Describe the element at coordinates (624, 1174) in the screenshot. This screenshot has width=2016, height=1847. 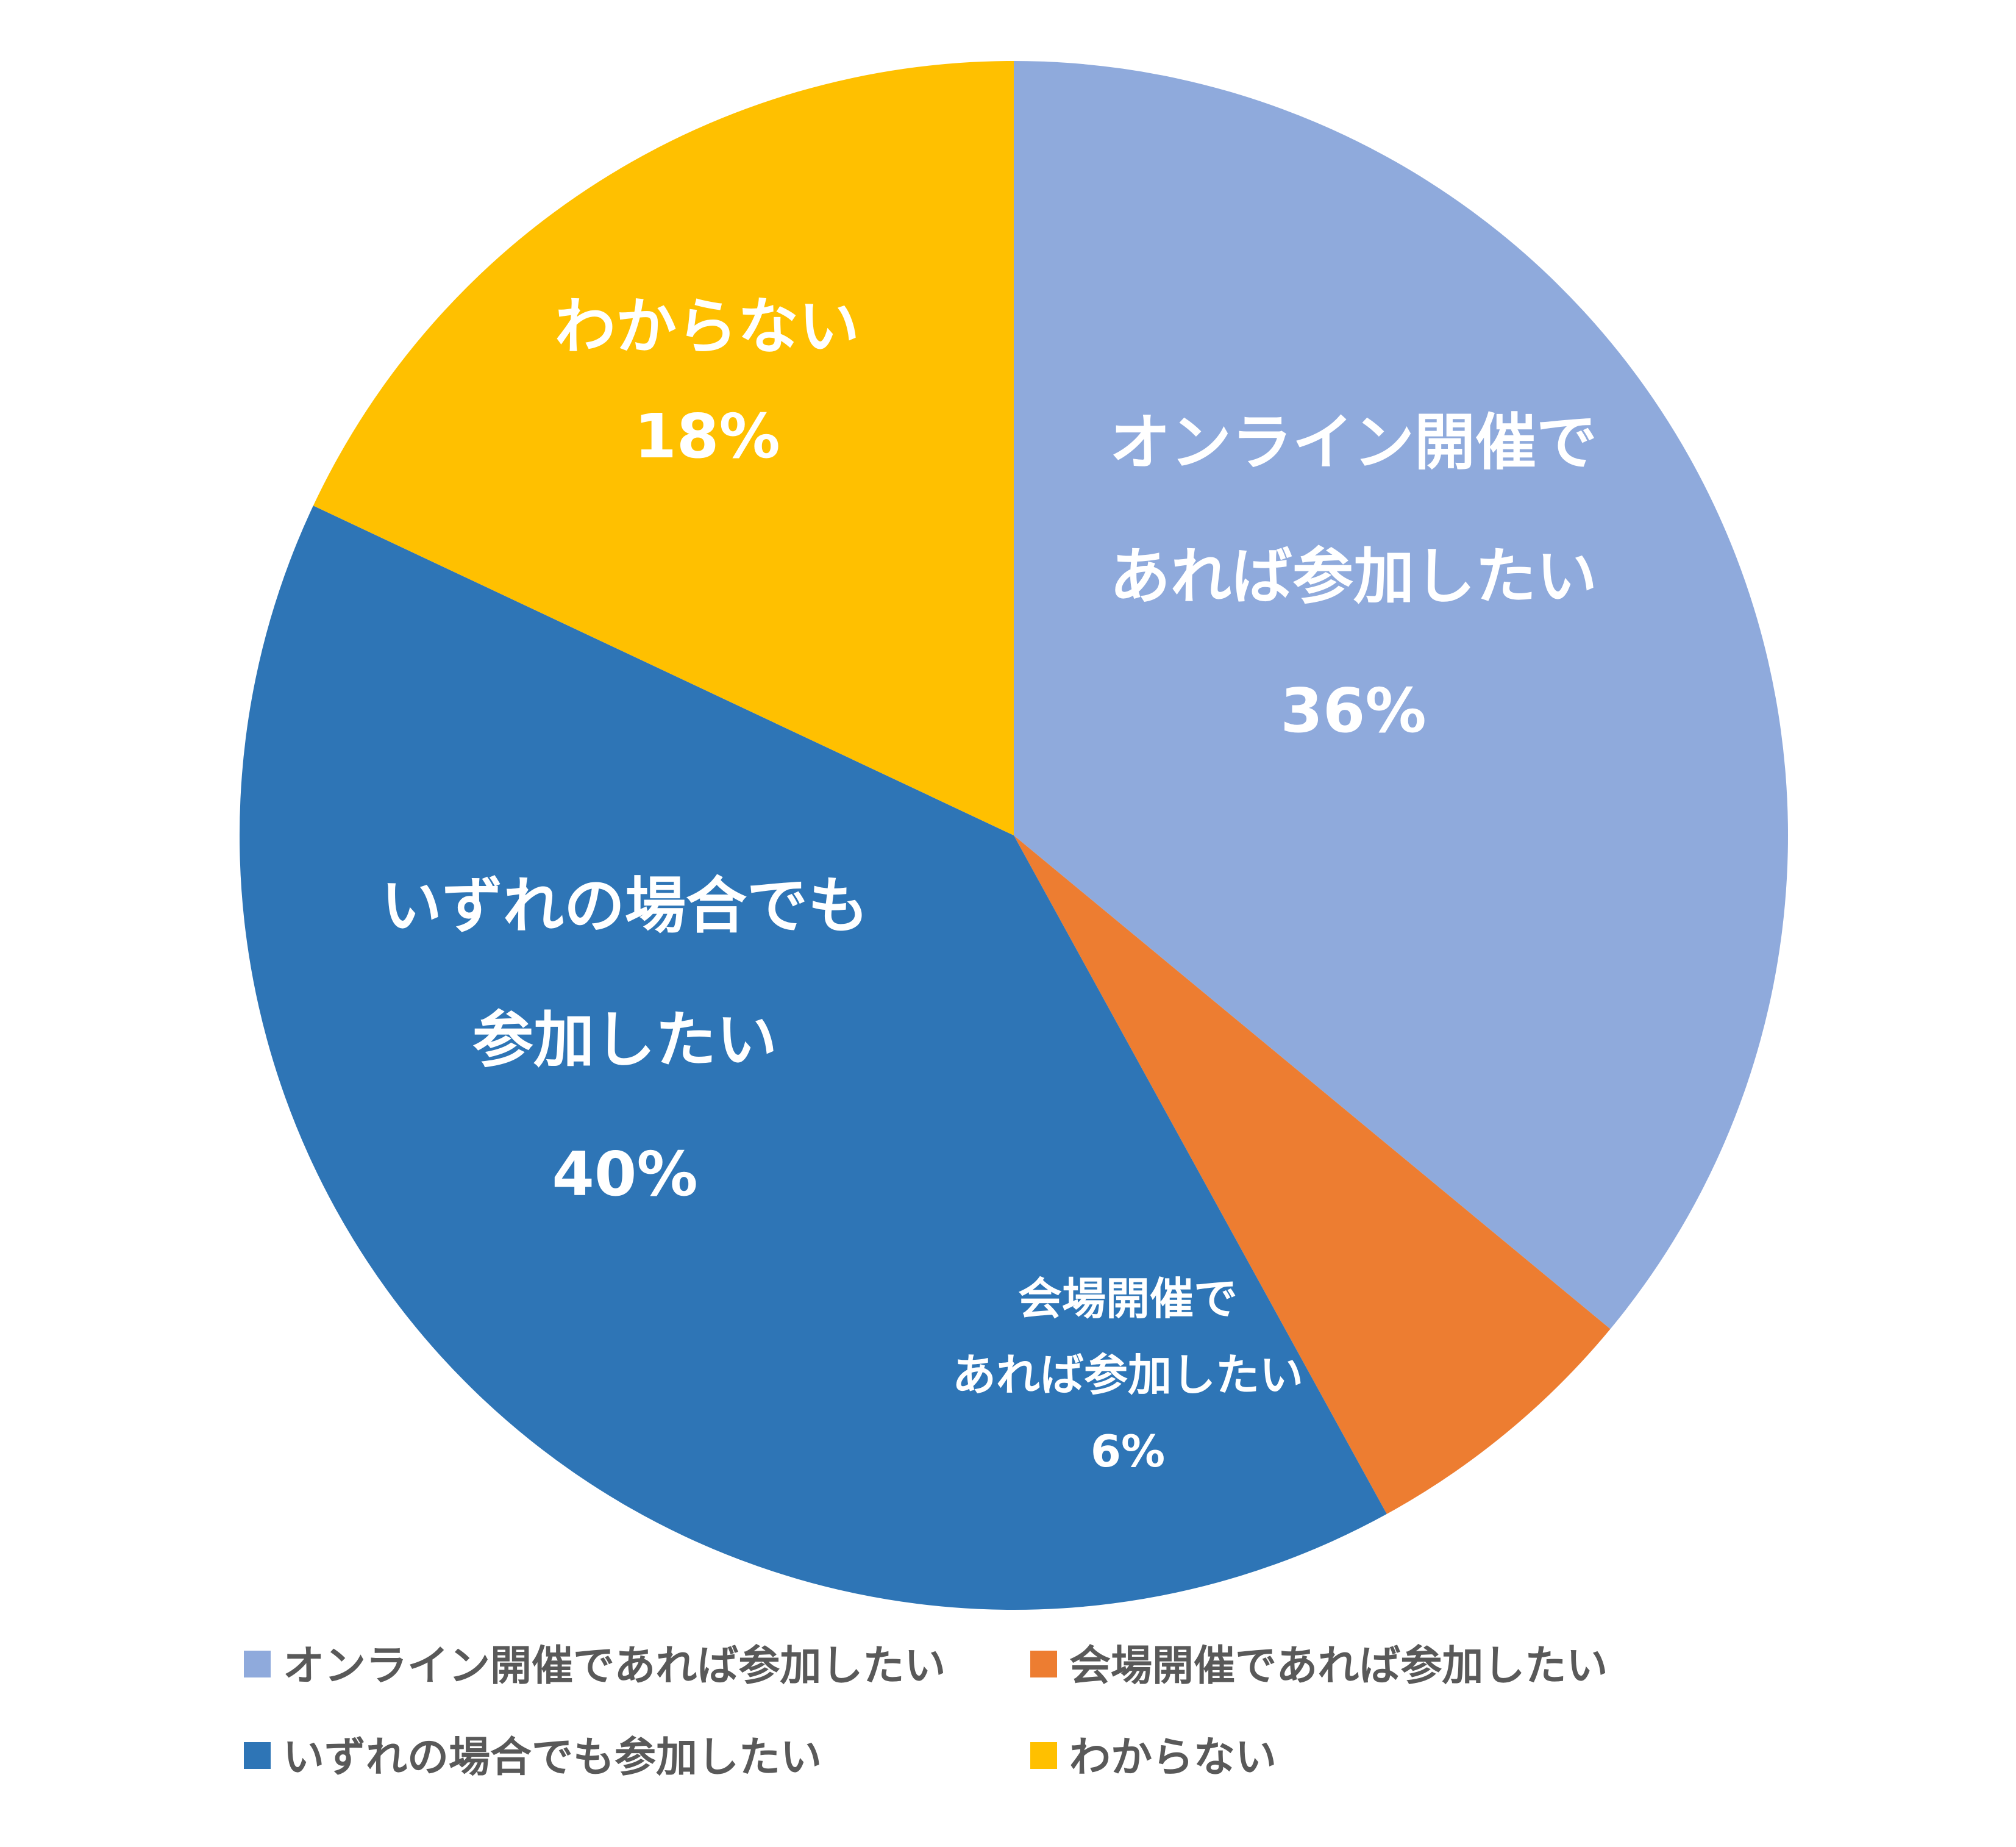
I see `slice-percent-label: 40%` at that location.